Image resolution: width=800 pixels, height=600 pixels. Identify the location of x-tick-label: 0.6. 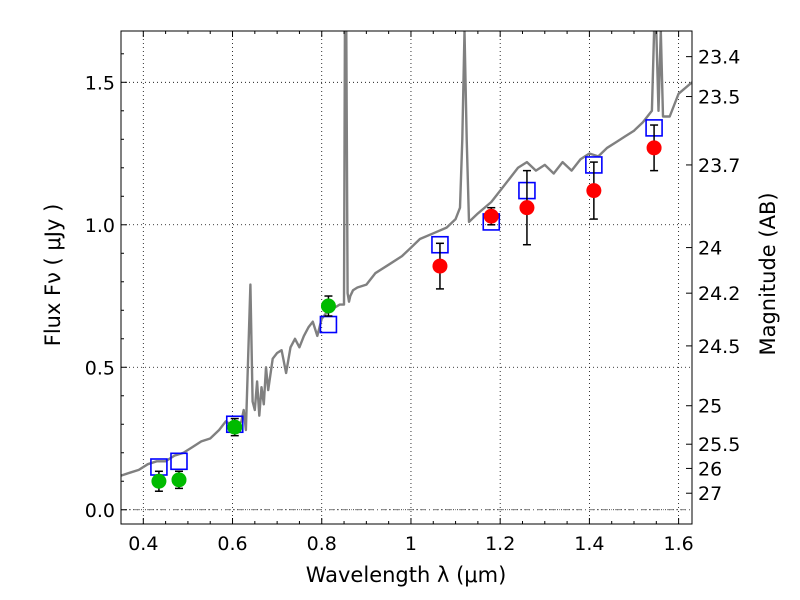
(232, 544).